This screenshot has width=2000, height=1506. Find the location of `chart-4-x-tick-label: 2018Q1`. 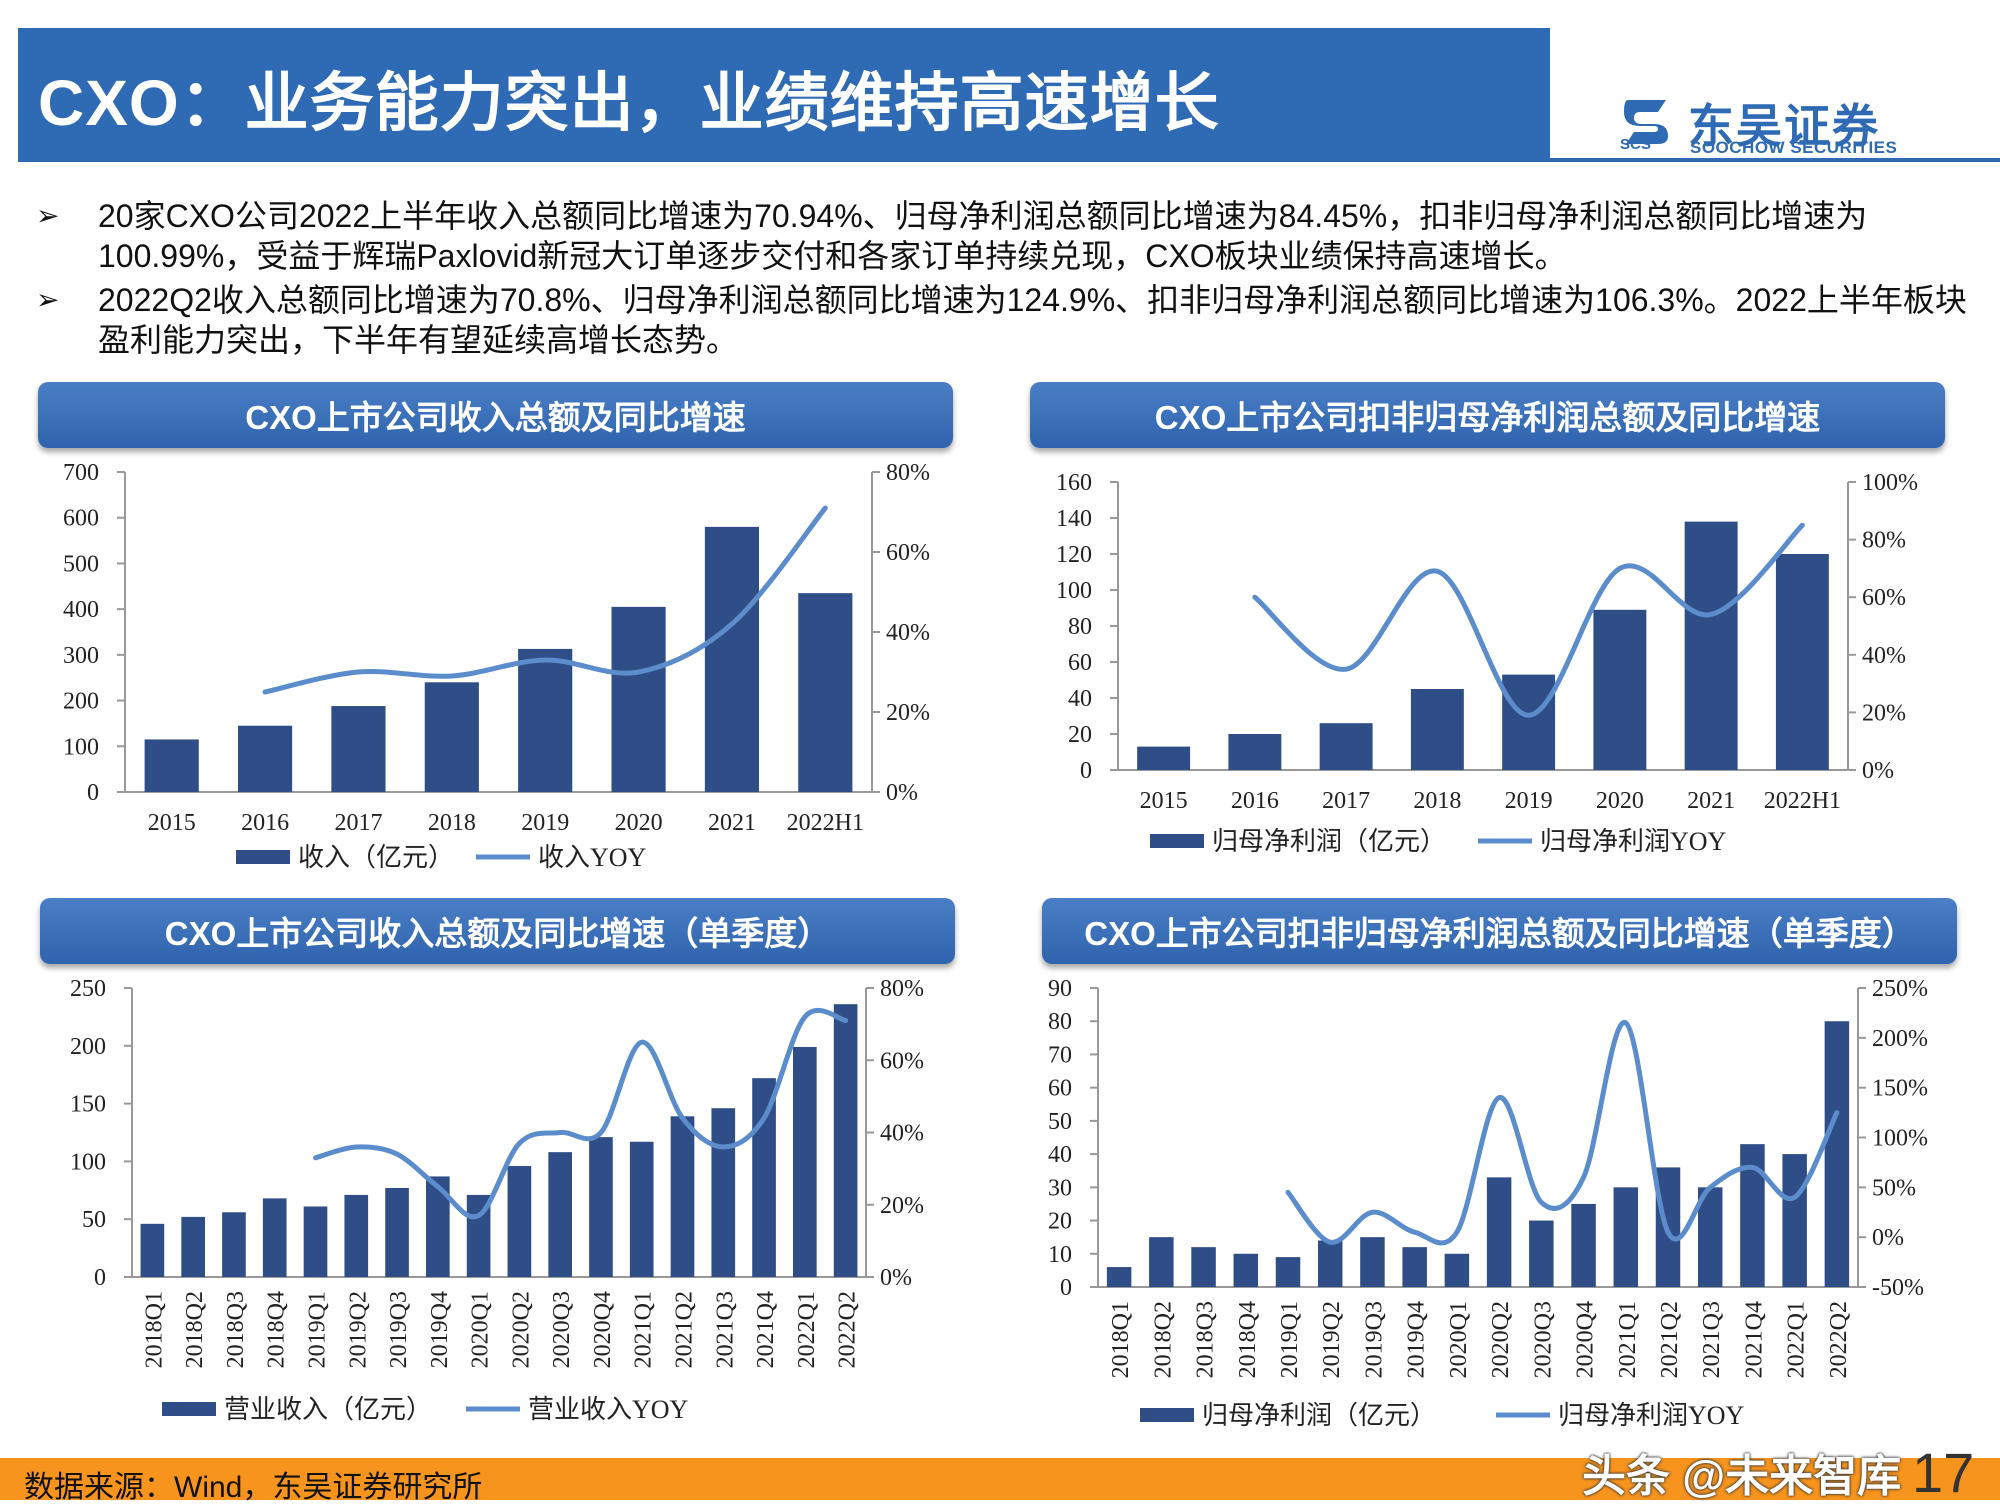

chart-4-x-tick-label: 2018Q1 is located at coordinates (1121, 1339).